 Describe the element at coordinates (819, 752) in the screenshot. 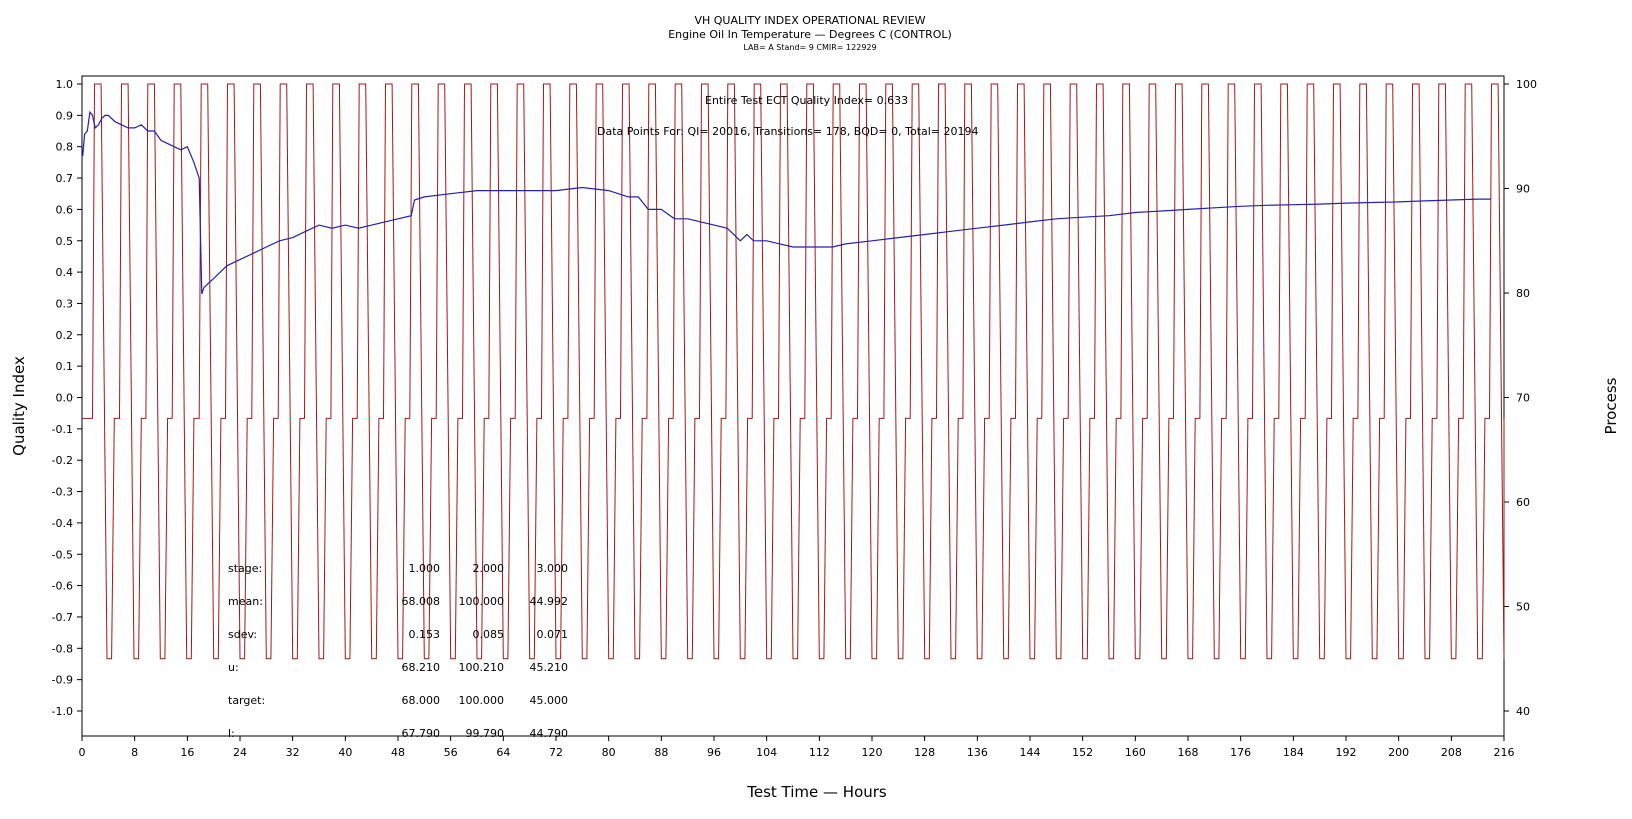

I see `x-tick-label: 112` at that location.